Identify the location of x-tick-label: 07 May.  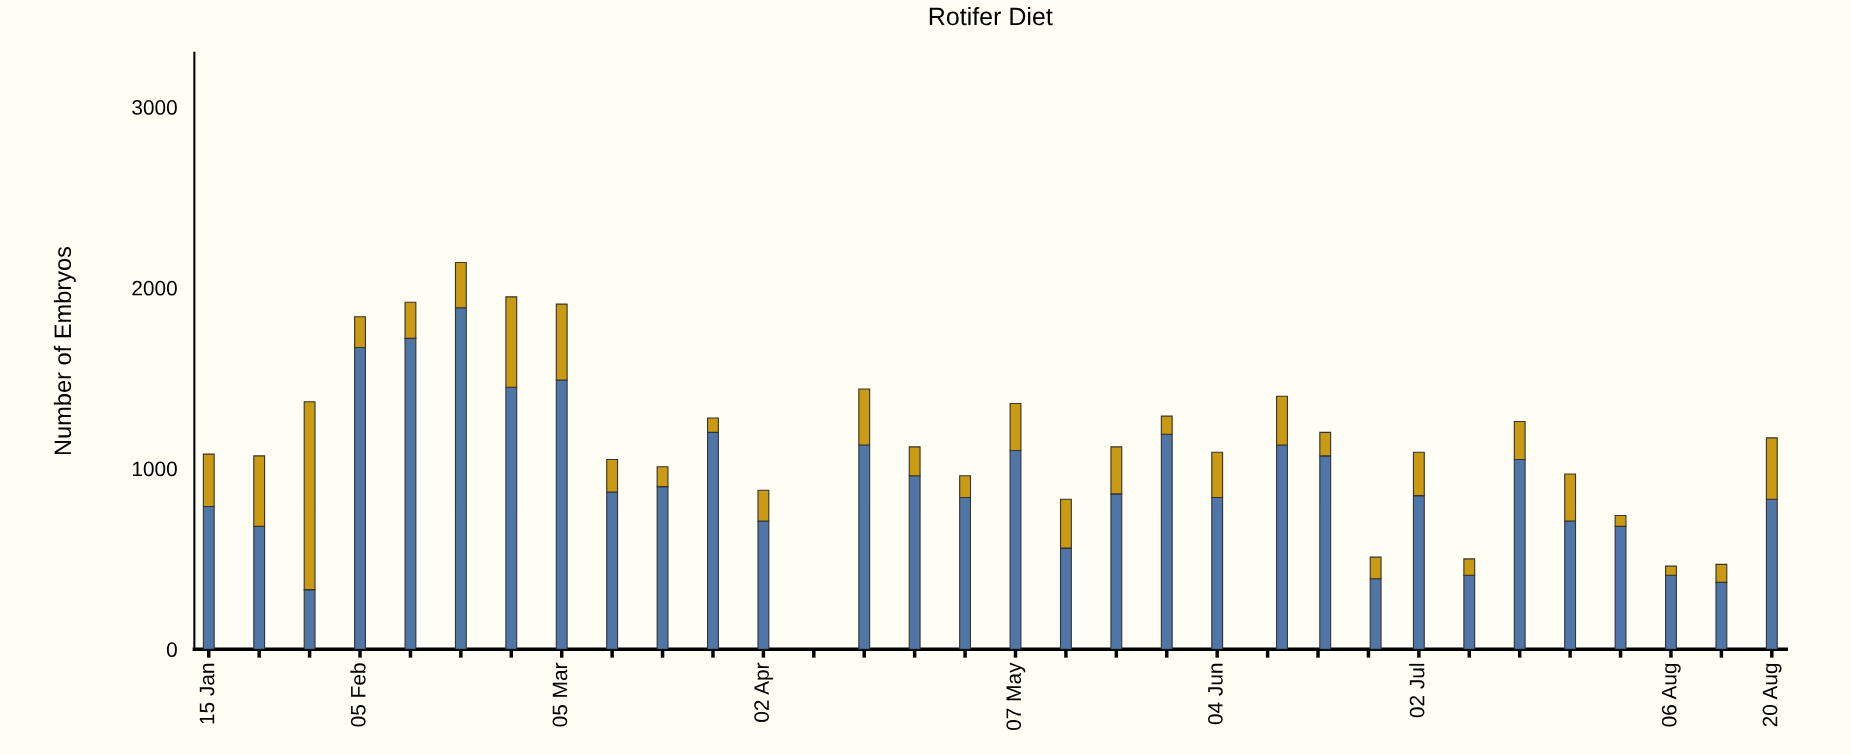
(1016, 696).